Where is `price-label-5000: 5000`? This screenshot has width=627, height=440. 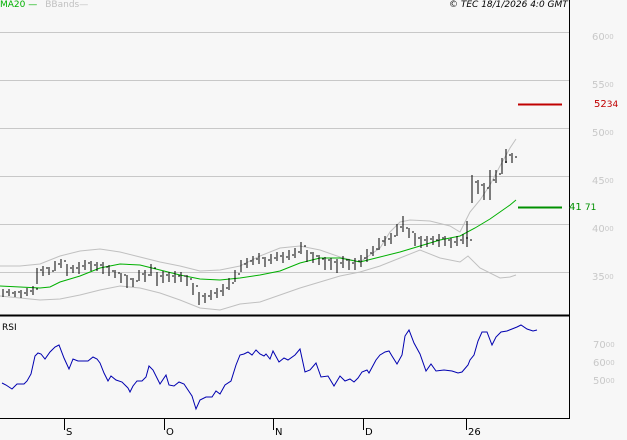
price-label-5000: 5000 is located at coordinates (603, 133).